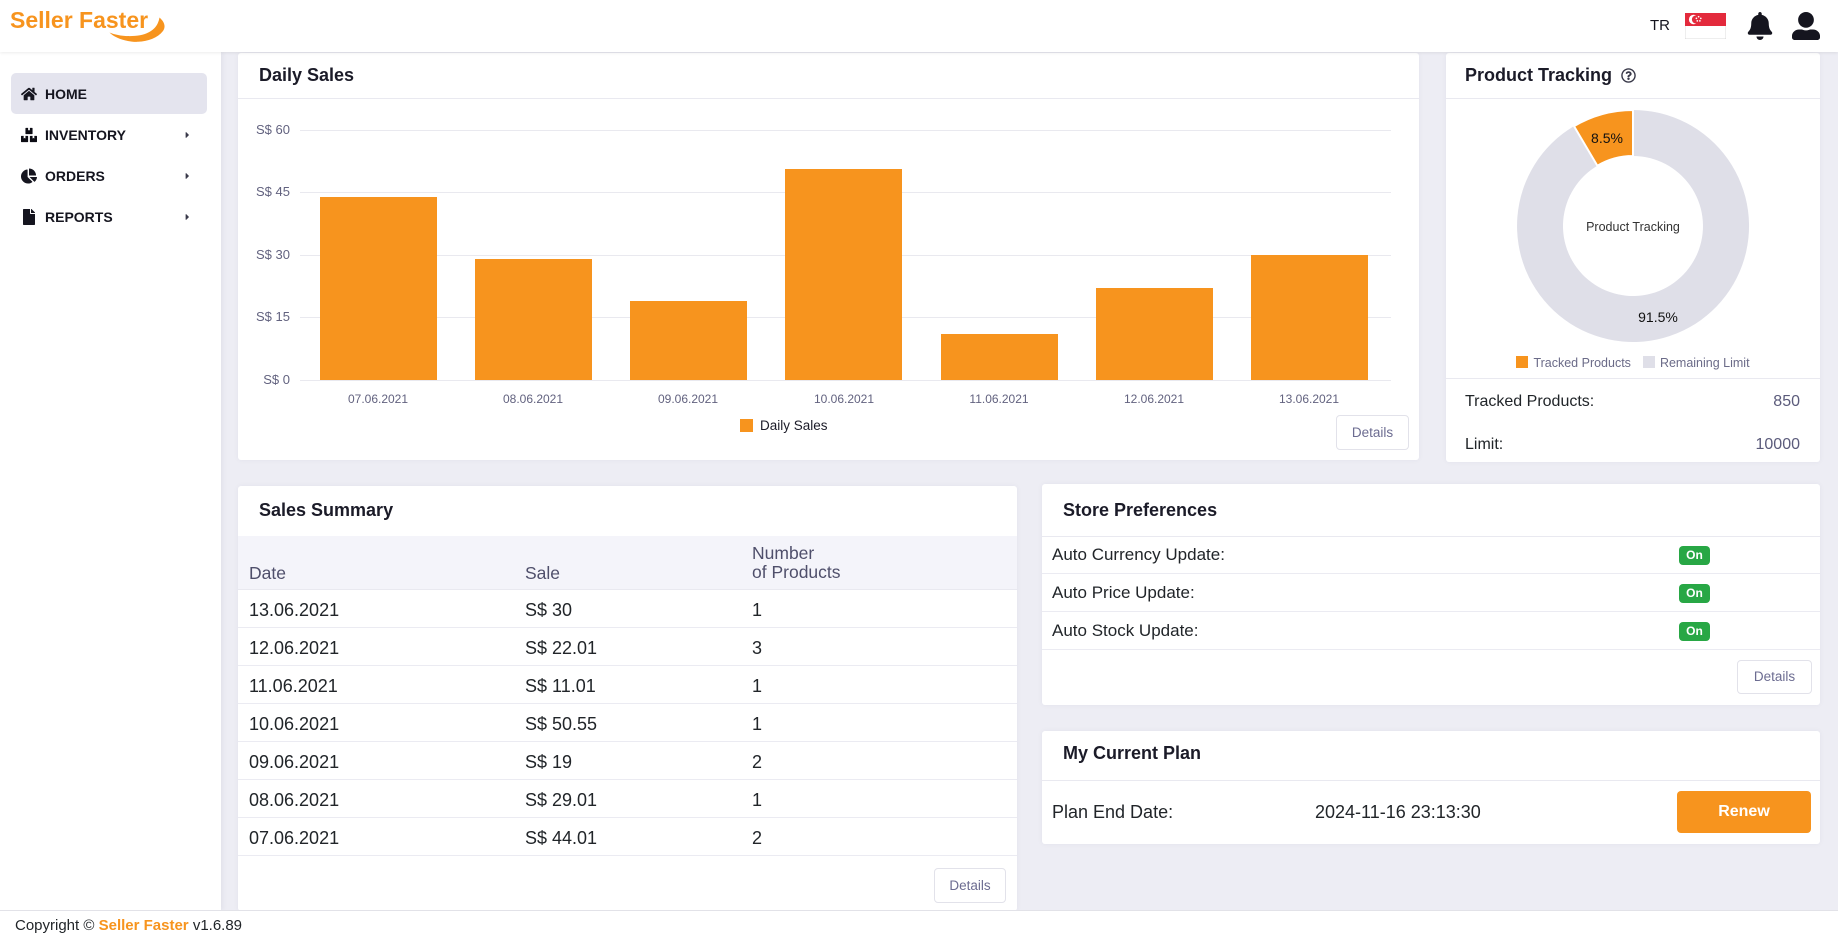 The height and width of the screenshot is (941, 1838). Describe the element at coordinates (1607, 138) in the screenshot. I see `svg-text: 8.5%` at that location.